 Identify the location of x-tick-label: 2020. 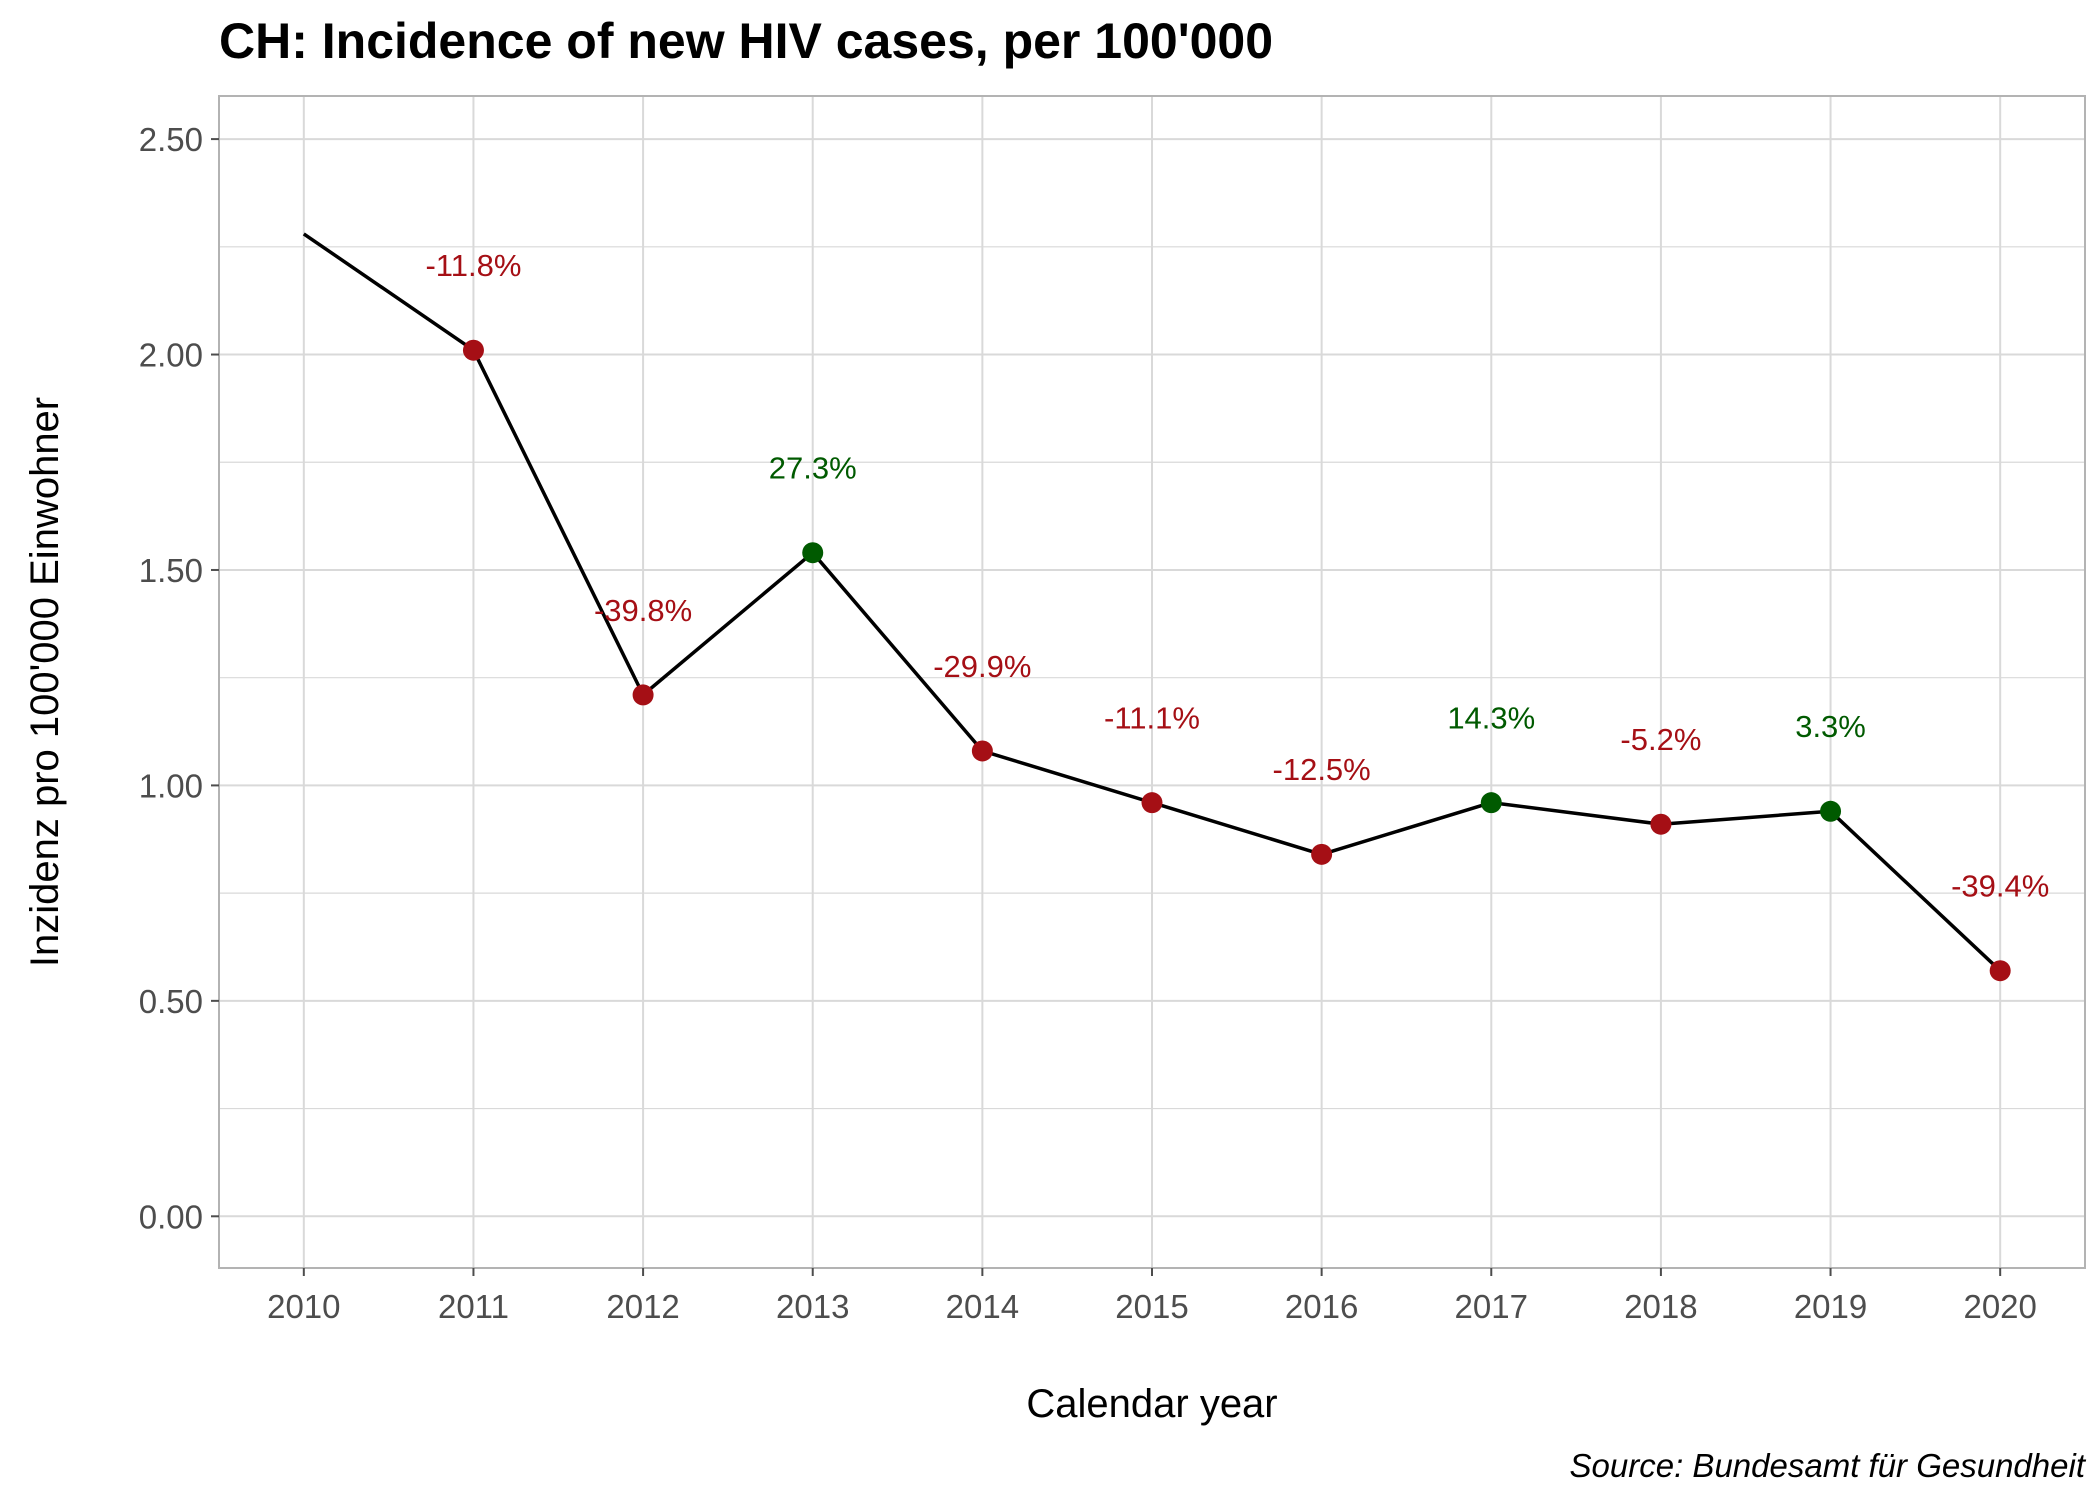
(1999, 1306).